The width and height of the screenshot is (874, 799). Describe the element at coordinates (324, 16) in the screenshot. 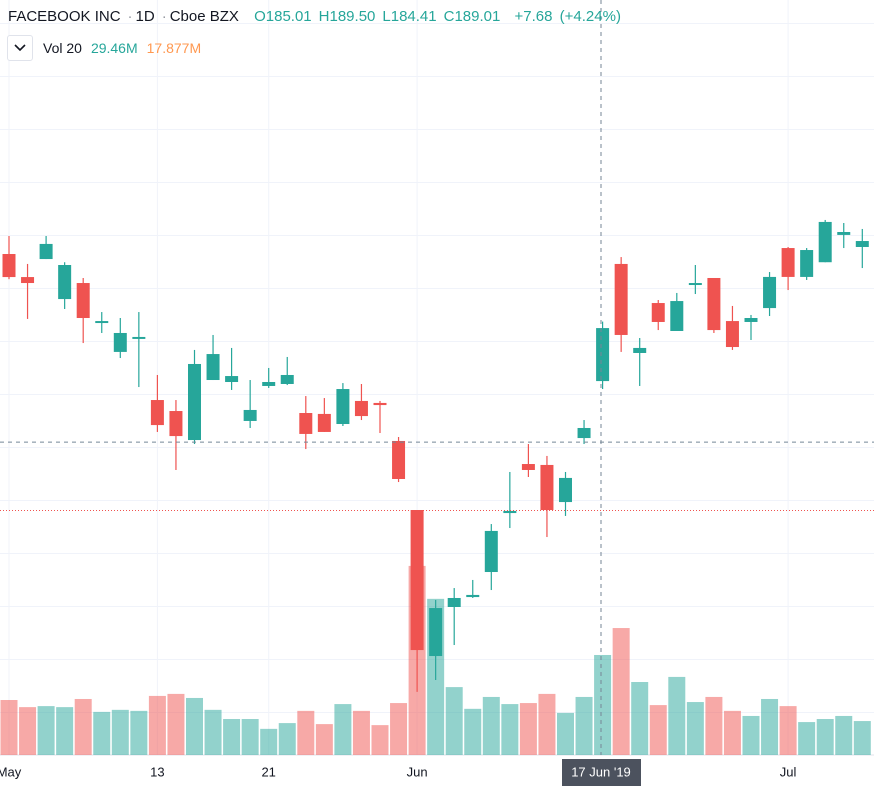

I see `ohlc-key: H` at that location.